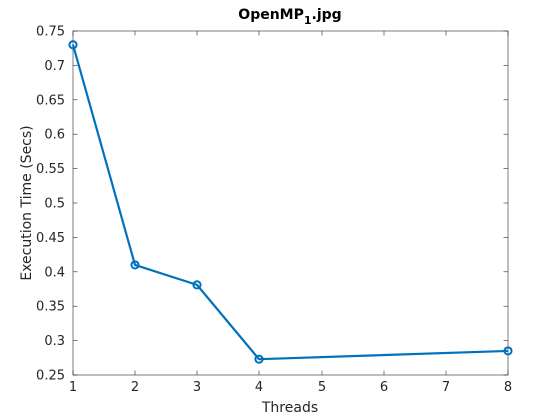  Describe the element at coordinates (50, 169) in the screenshot. I see `y-tick-label: 0.55` at that location.